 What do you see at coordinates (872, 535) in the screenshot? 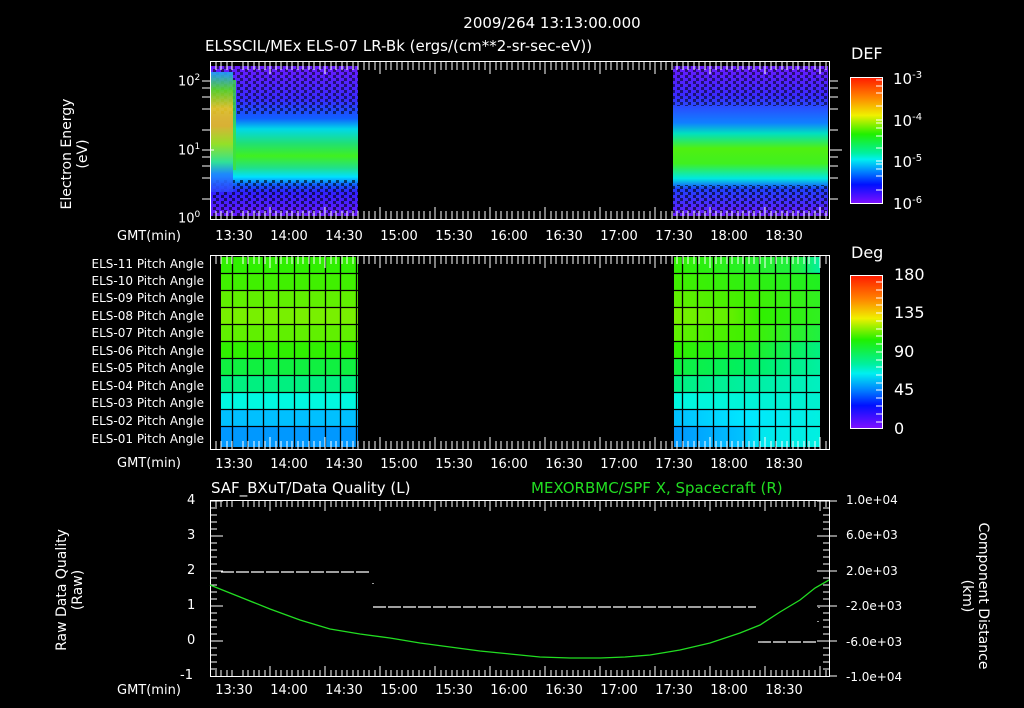
I see `distance-ytick: 6.0e+03` at bounding box center [872, 535].